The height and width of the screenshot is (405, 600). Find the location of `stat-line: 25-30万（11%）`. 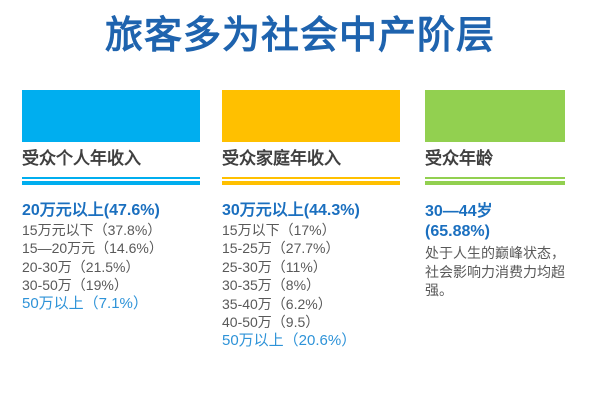

stat-line: 25-30万（11%） is located at coordinates (274, 266).